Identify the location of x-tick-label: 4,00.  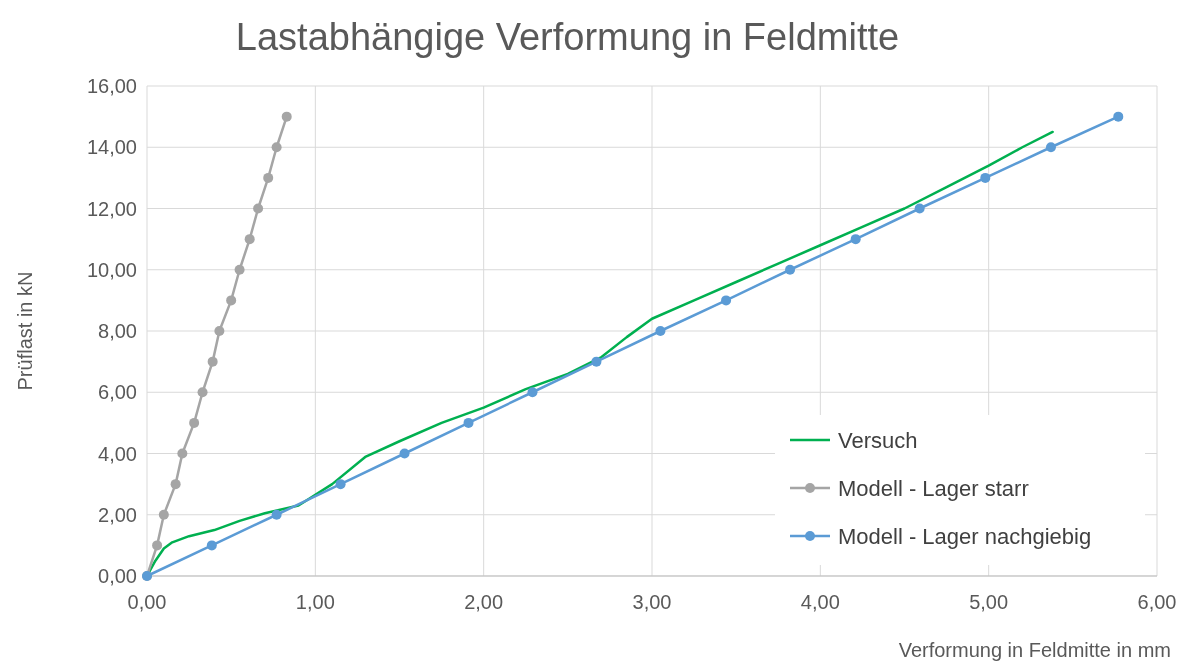
(820, 602).